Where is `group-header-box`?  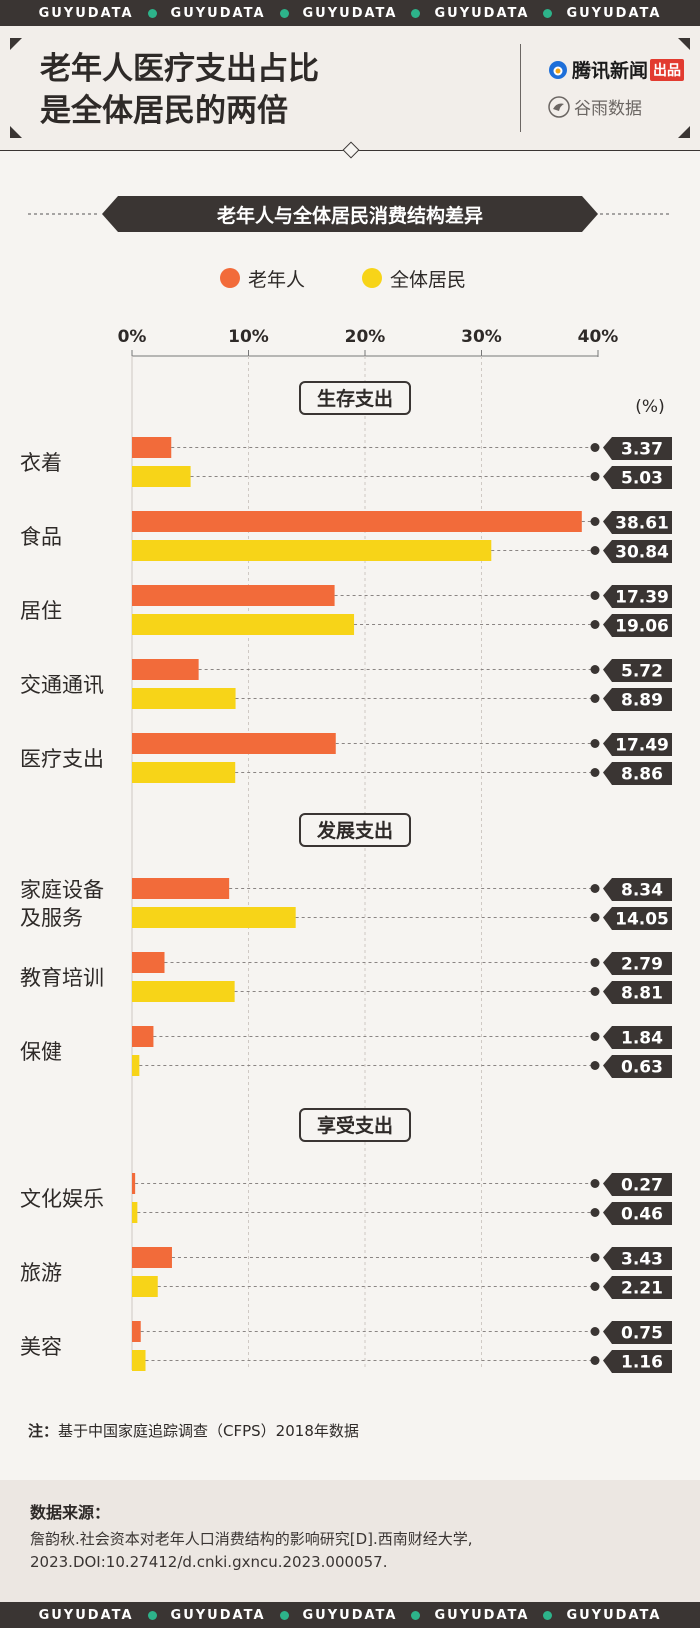
group-header-box is located at coordinates (355, 1125).